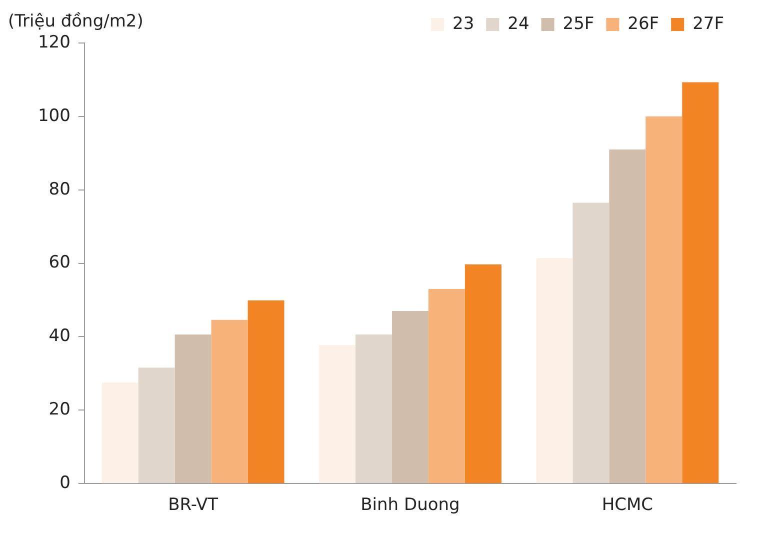 Image resolution: width=781 pixels, height=534 pixels. What do you see at coordinates (463, 24) in the screenshot?
I see `legend-label: 23` at bounding box center [463, 24].